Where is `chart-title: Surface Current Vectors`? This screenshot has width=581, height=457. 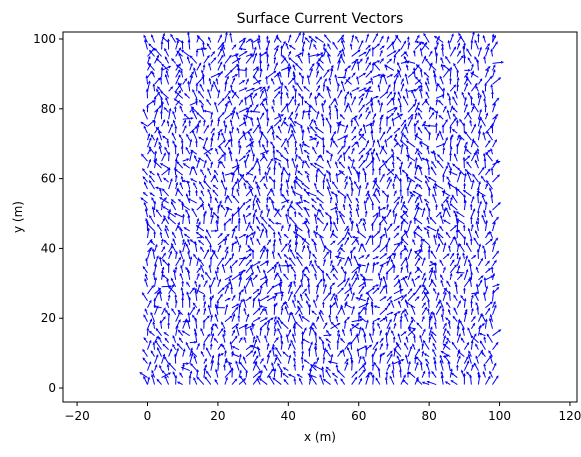
chart-title: Surface Current Vectors is located at coordinates (320, 19).